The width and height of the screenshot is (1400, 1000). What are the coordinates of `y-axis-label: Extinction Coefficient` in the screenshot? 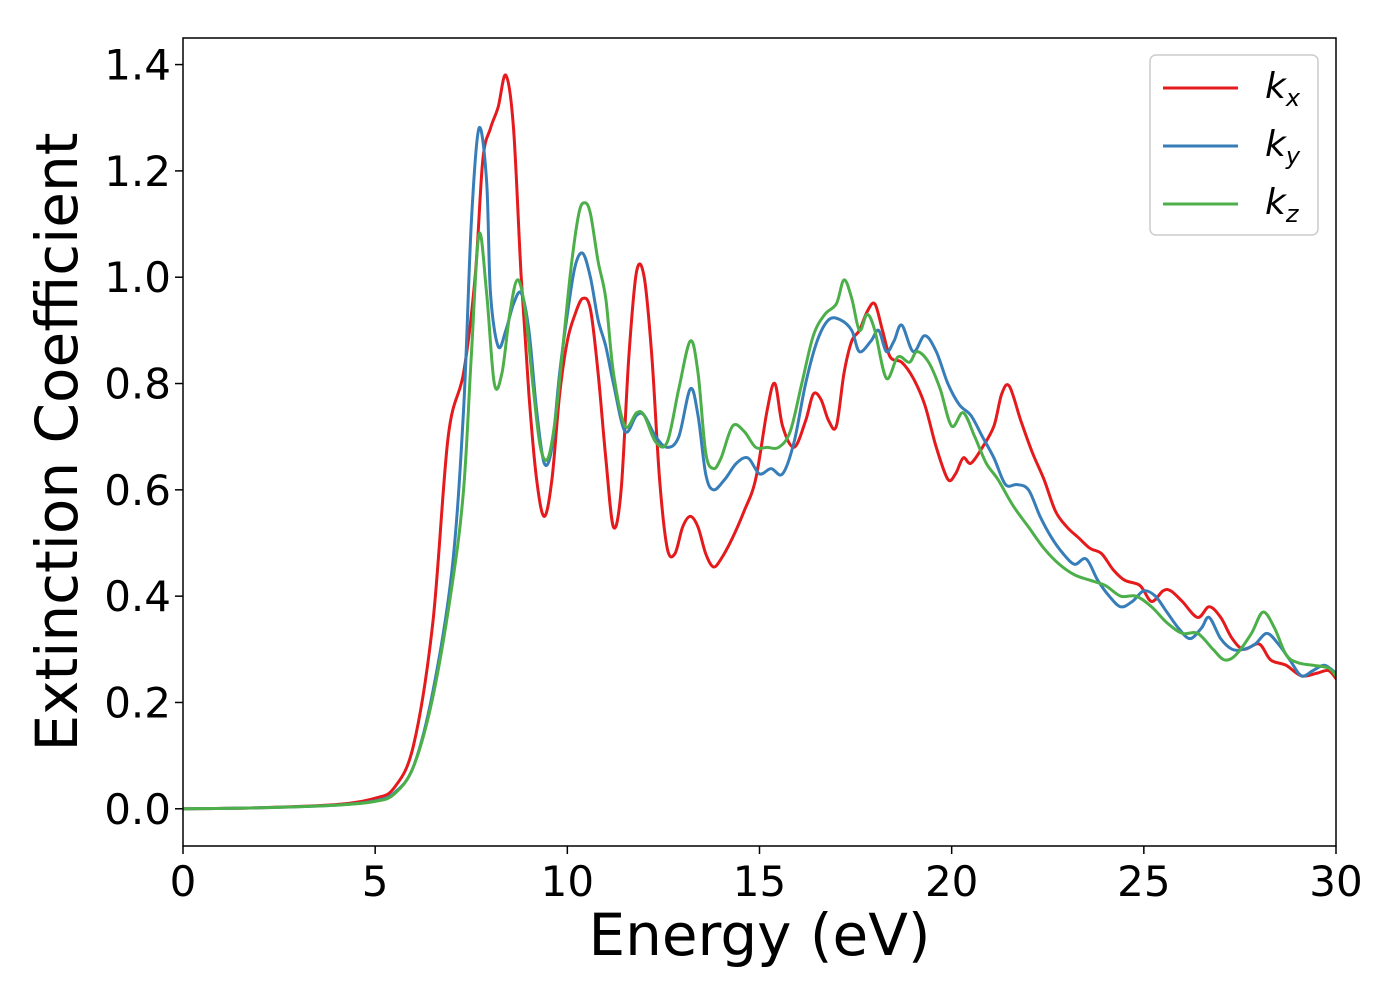 It's located at (57, 442).